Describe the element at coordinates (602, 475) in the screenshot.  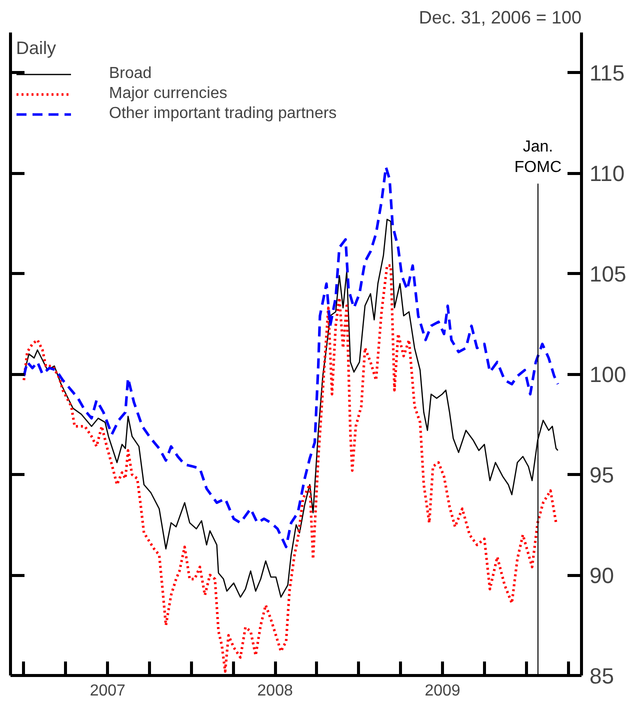
I see `y-tick-label: 95` at that location.